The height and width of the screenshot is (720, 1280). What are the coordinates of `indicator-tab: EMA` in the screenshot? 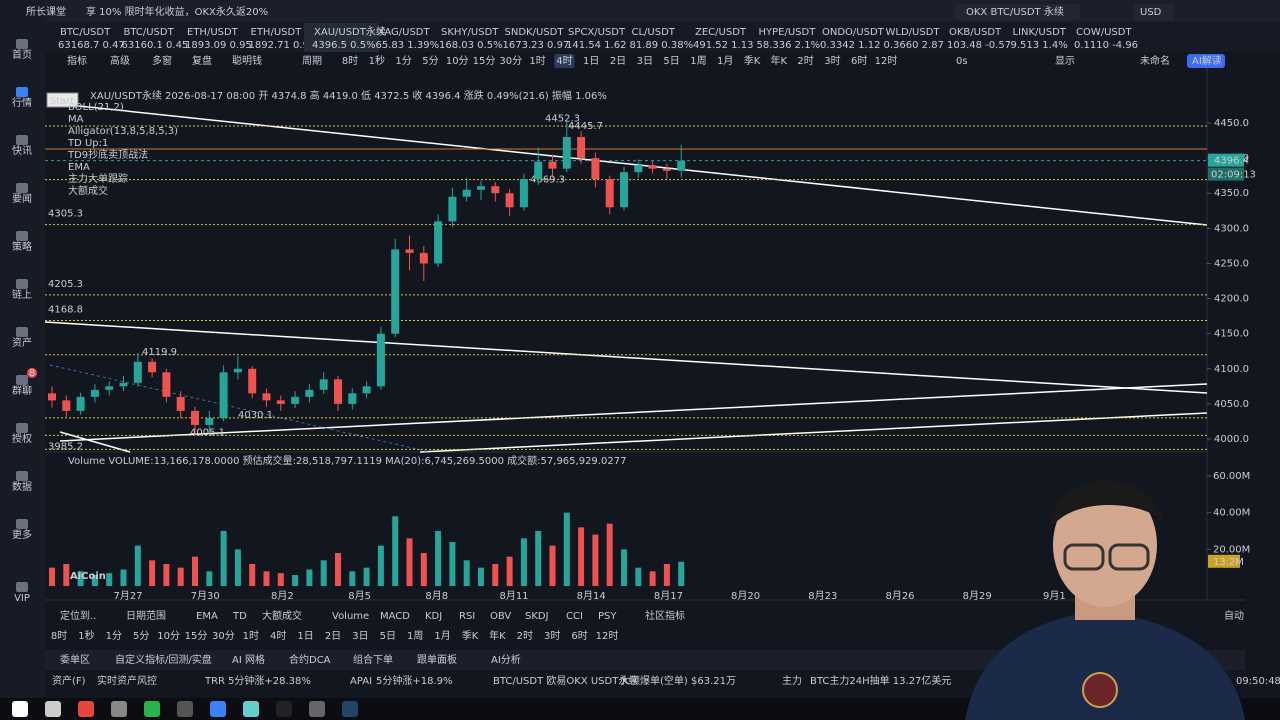 It's located at (207, 616).